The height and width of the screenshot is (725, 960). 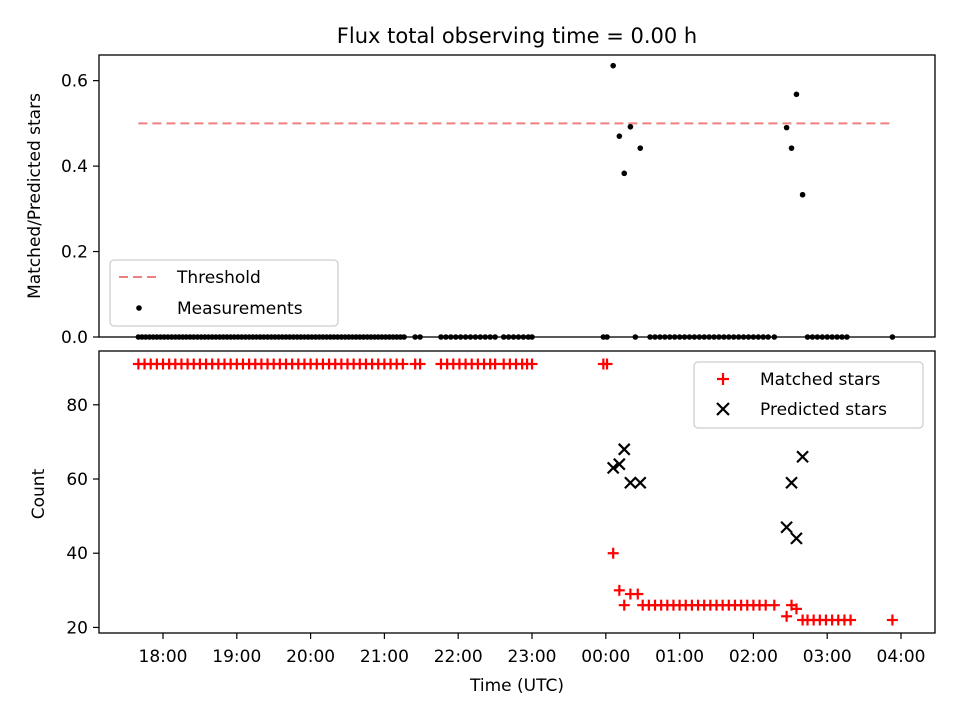 What do you see at coordinates (827, 657) in the screenshot?
I see `x-tick-label: 03:00` at bounding box center [827, 657].